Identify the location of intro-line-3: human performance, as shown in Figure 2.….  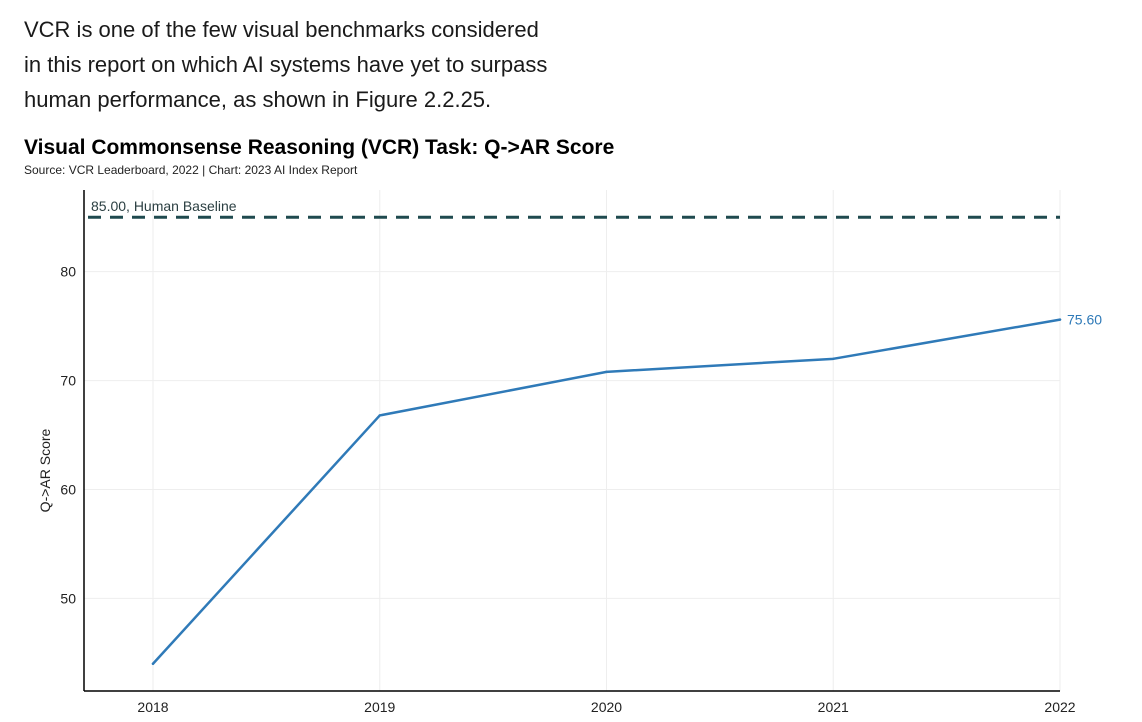
(258, 99).